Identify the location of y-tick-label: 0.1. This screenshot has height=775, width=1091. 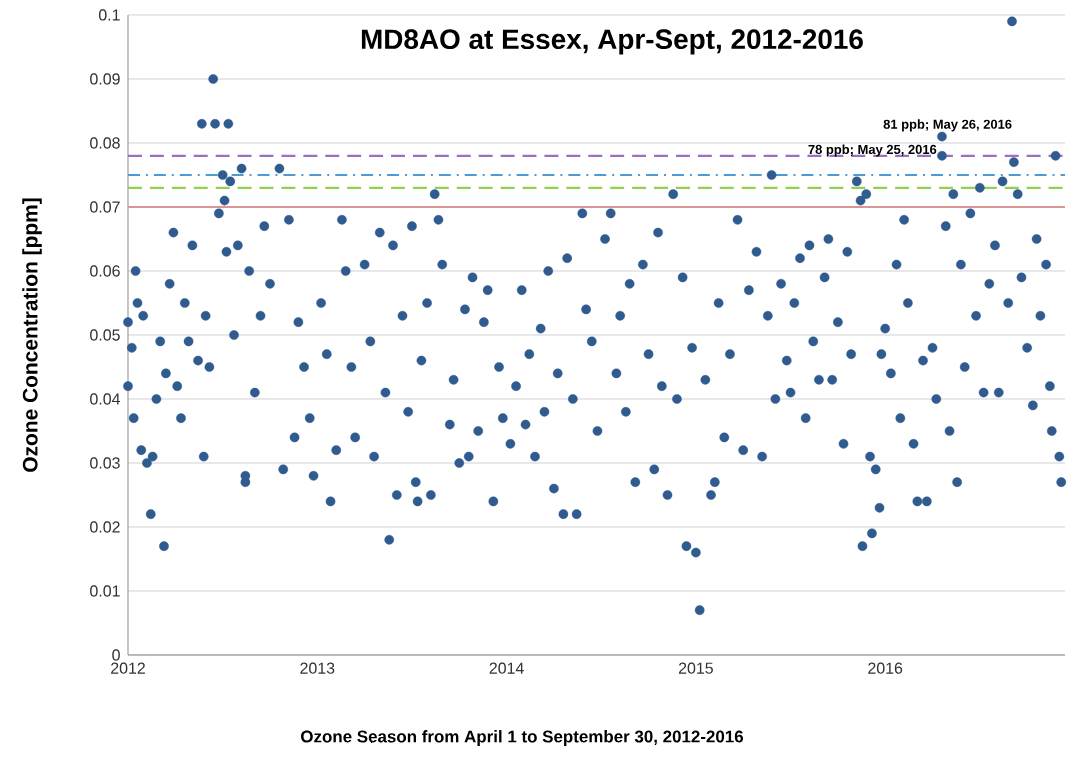
(109, 15).